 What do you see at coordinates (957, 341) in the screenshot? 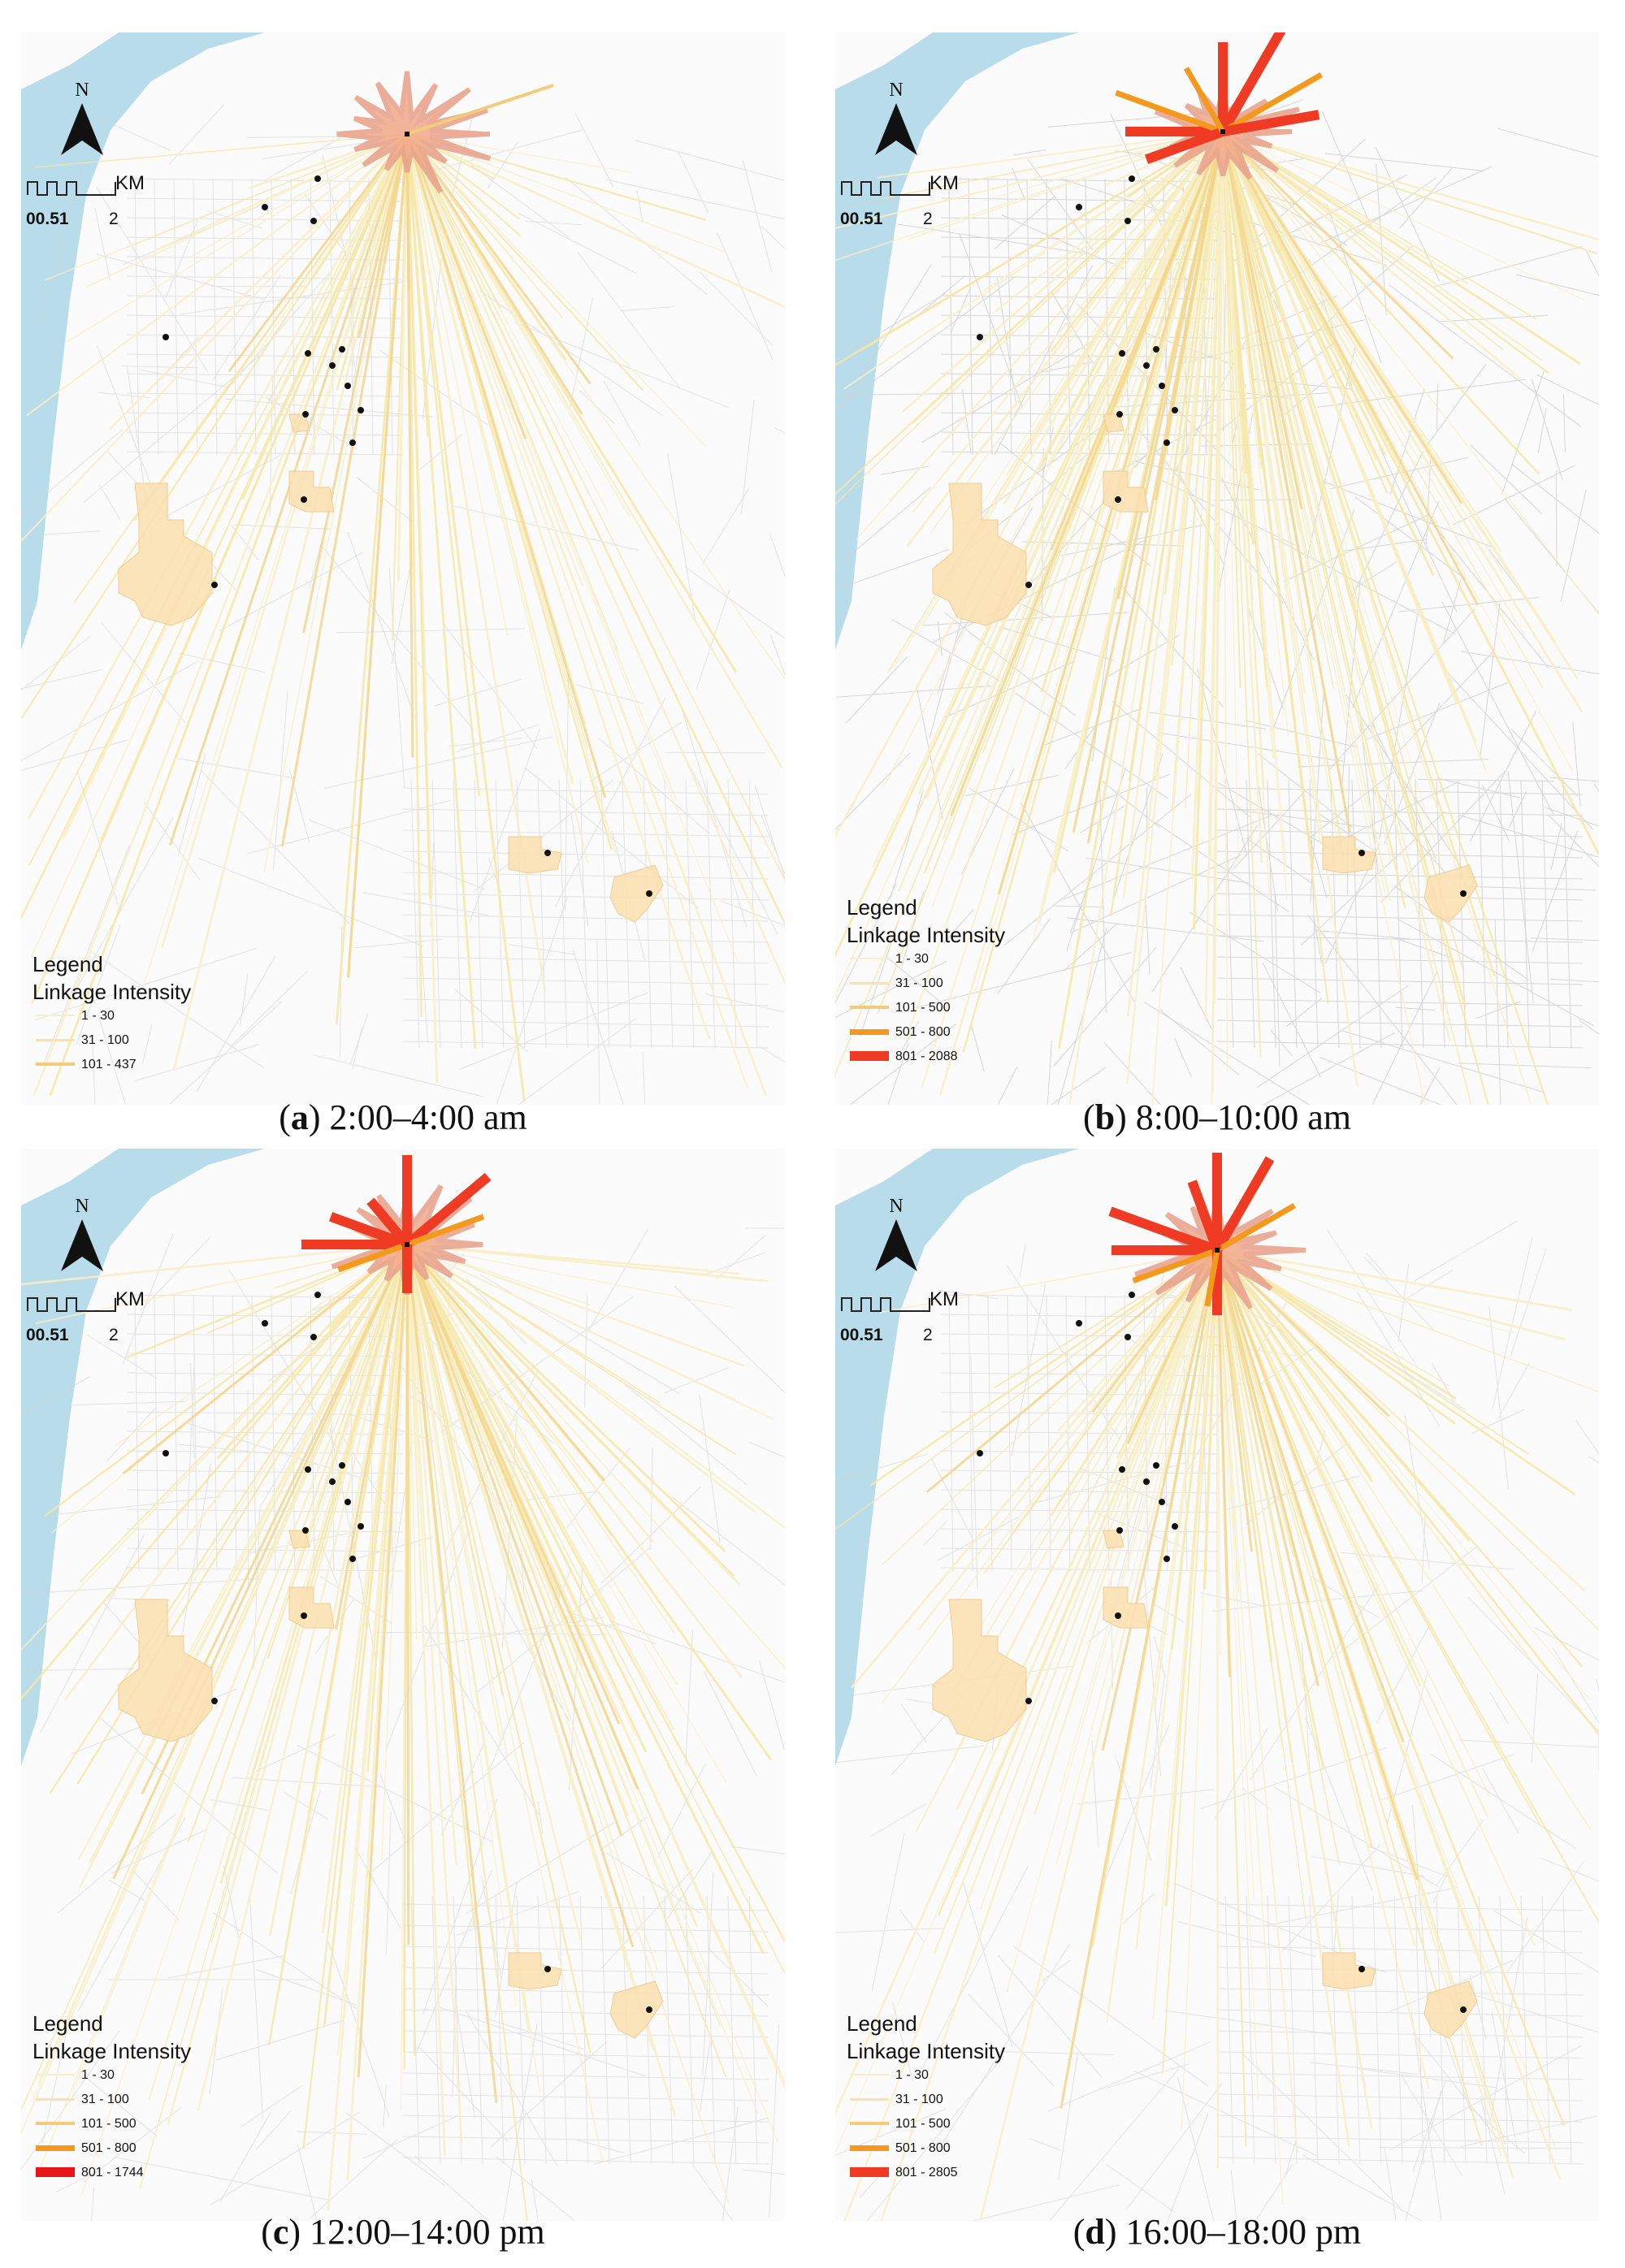
I see `river` at bounding box center [957, 341].